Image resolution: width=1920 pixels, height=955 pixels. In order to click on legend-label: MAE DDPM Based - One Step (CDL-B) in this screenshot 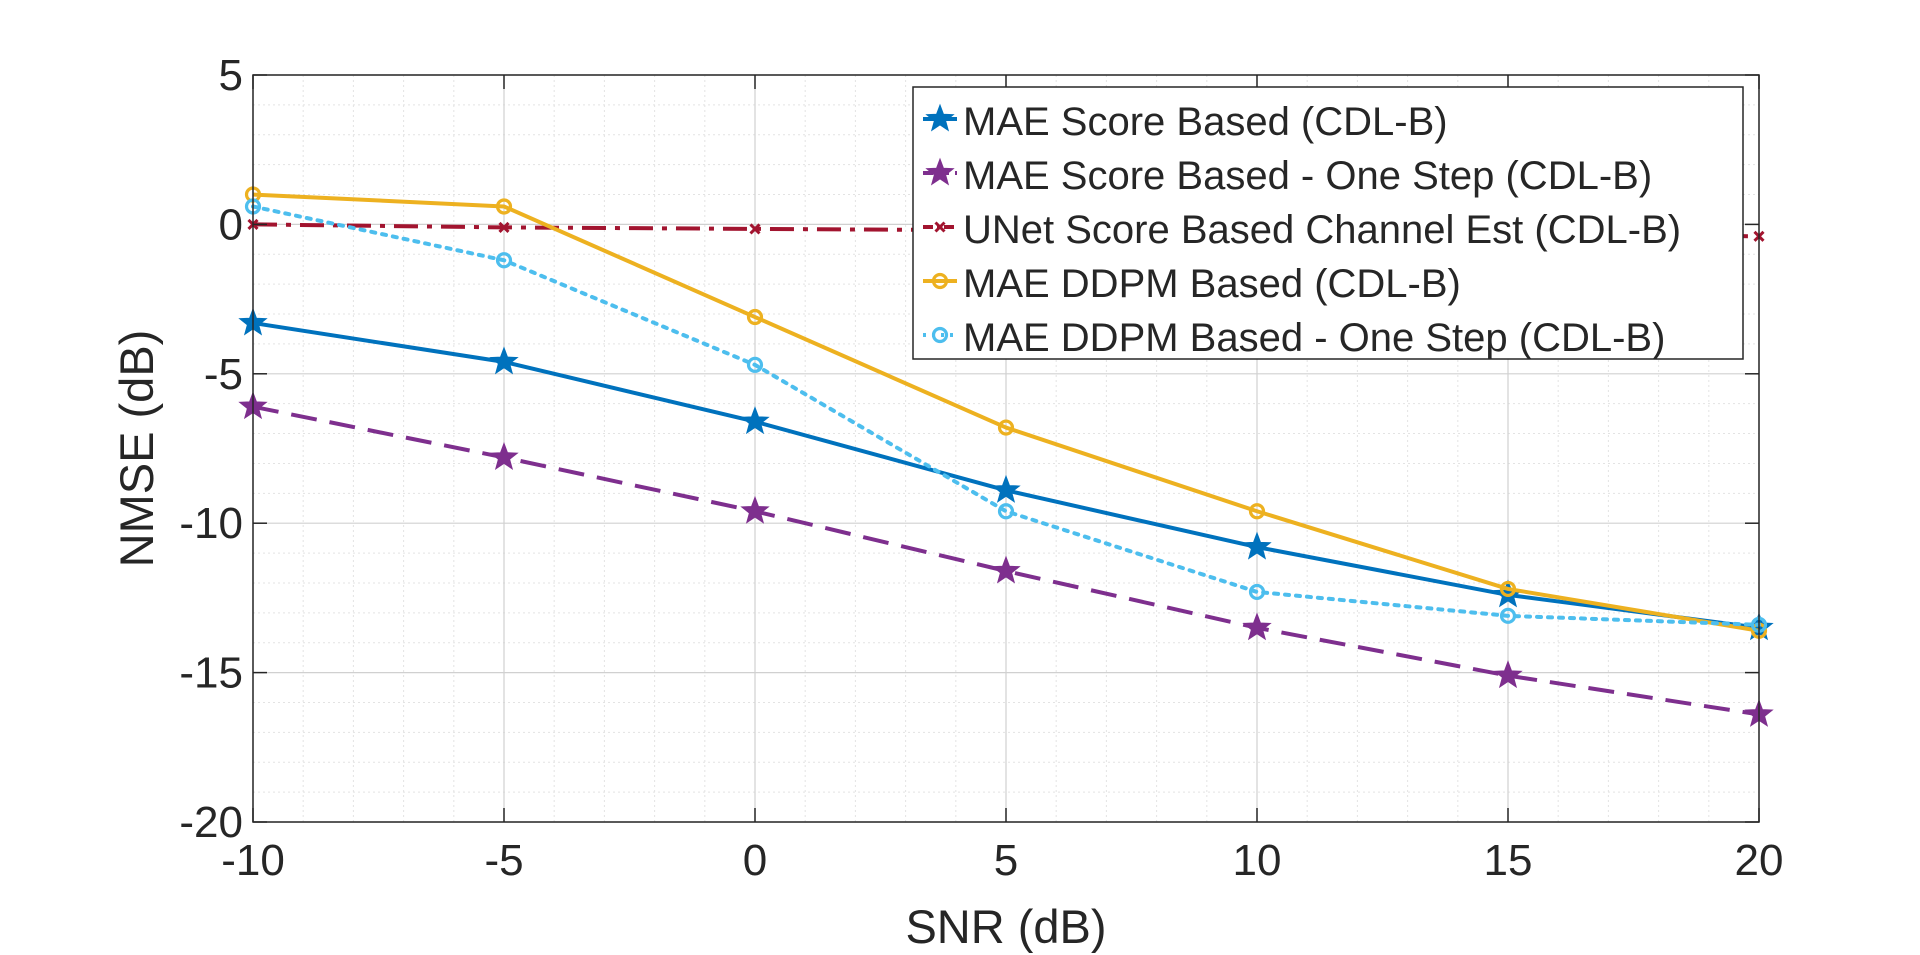, I will do `click(1314, 338)`.